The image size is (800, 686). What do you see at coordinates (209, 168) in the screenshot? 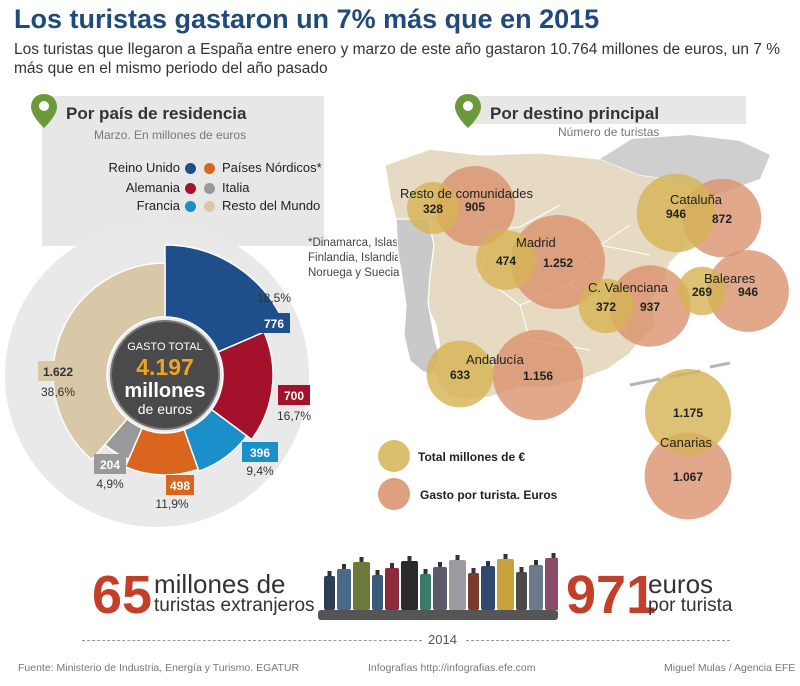
I see `legend-dot-paises-nordicos` at bounding box center [209, 168].